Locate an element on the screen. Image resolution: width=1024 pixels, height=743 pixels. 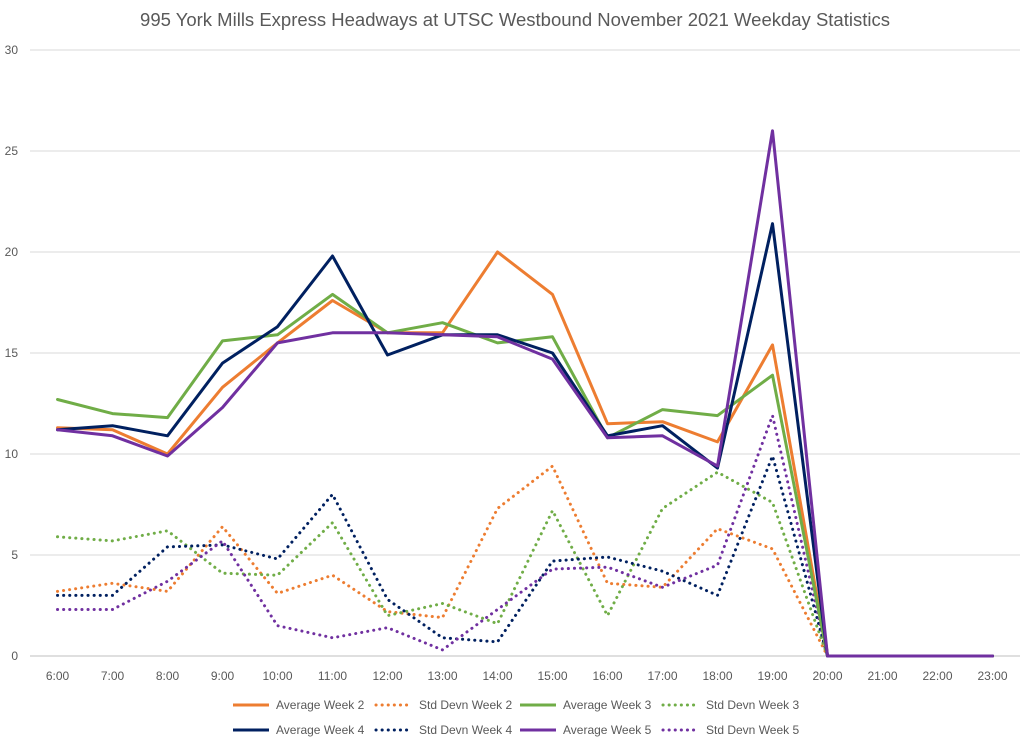
legend-label: Std Devn Week 2 is located at coordinates (465, 705).